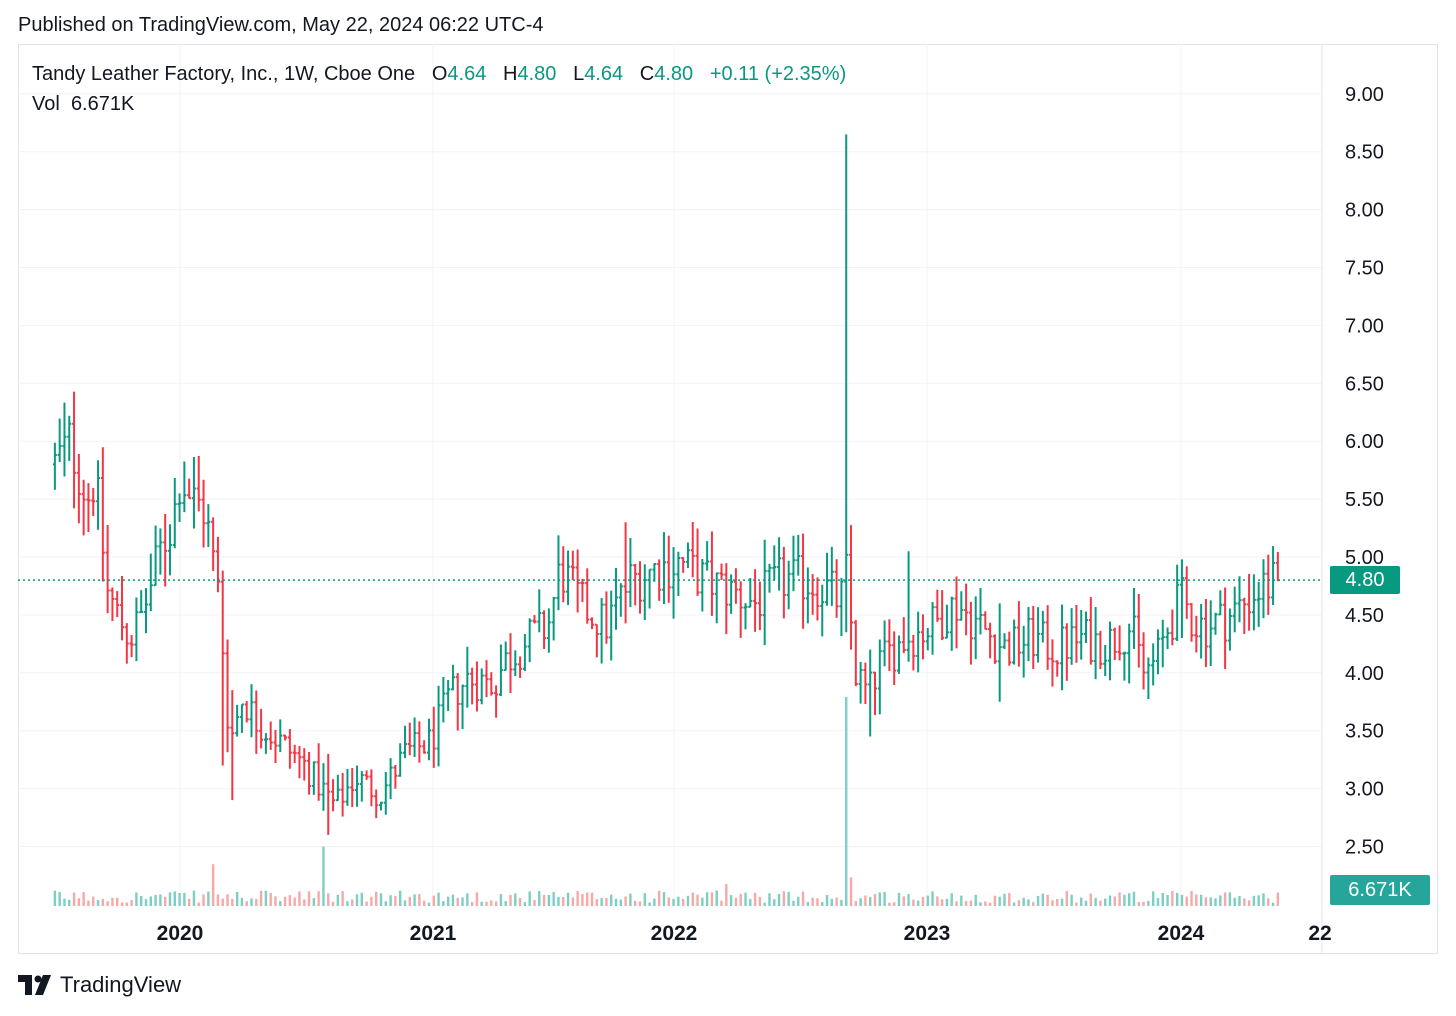 The height and width of the screenshot is (1016, 1456). Describe the element at coordinates (1364, 848) in the screenshot. I see `y-tick-label: 2.50` at that location.